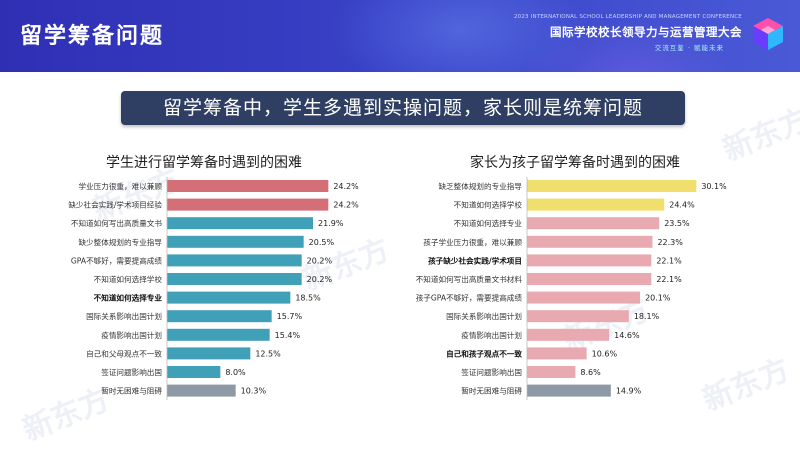 The width and height of the screenshot is (800, 450). What do you see at coordinates (124, 353) in the screenshot?
I see `student-category-label: 自己和父母观点不一致` at bounding box center [124, 353].